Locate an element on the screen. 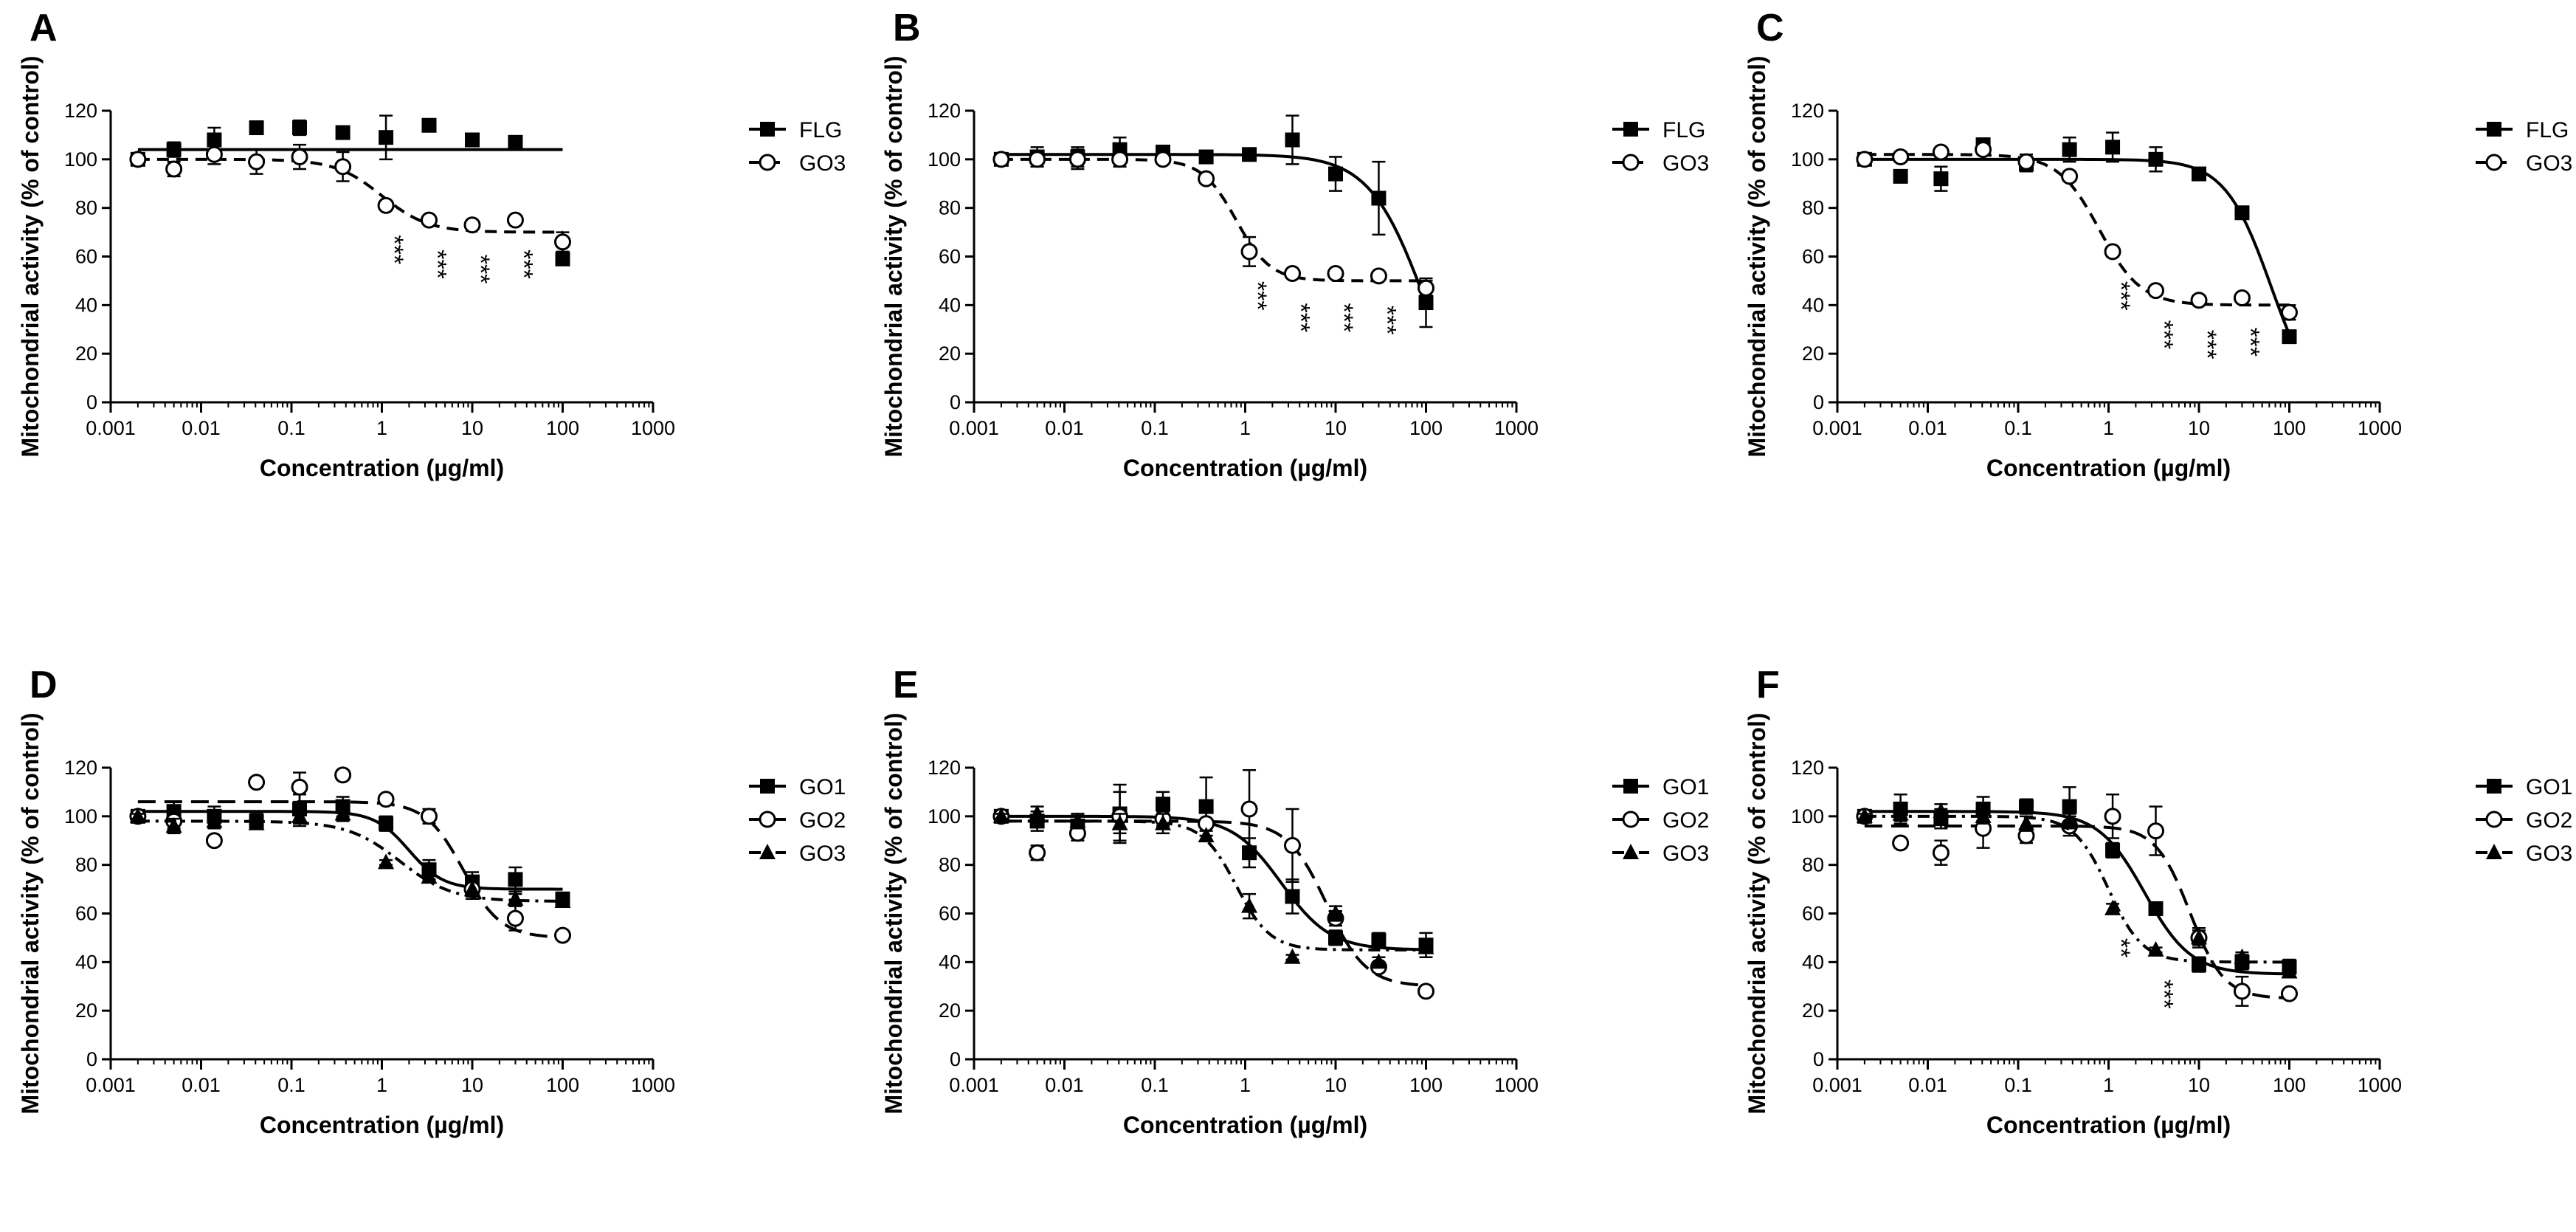 This screenshot has height=1232, width=2576. legend-label: GO2 is located at coordinates (823, 820).